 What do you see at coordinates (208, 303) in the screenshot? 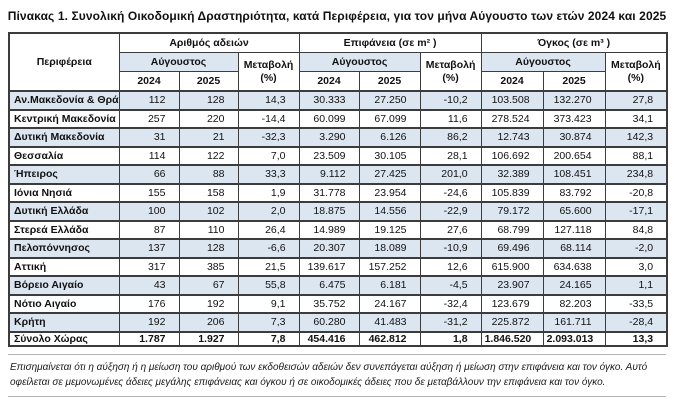
I see `permits-2025-cell: 192` at bounding box center [208, 303].